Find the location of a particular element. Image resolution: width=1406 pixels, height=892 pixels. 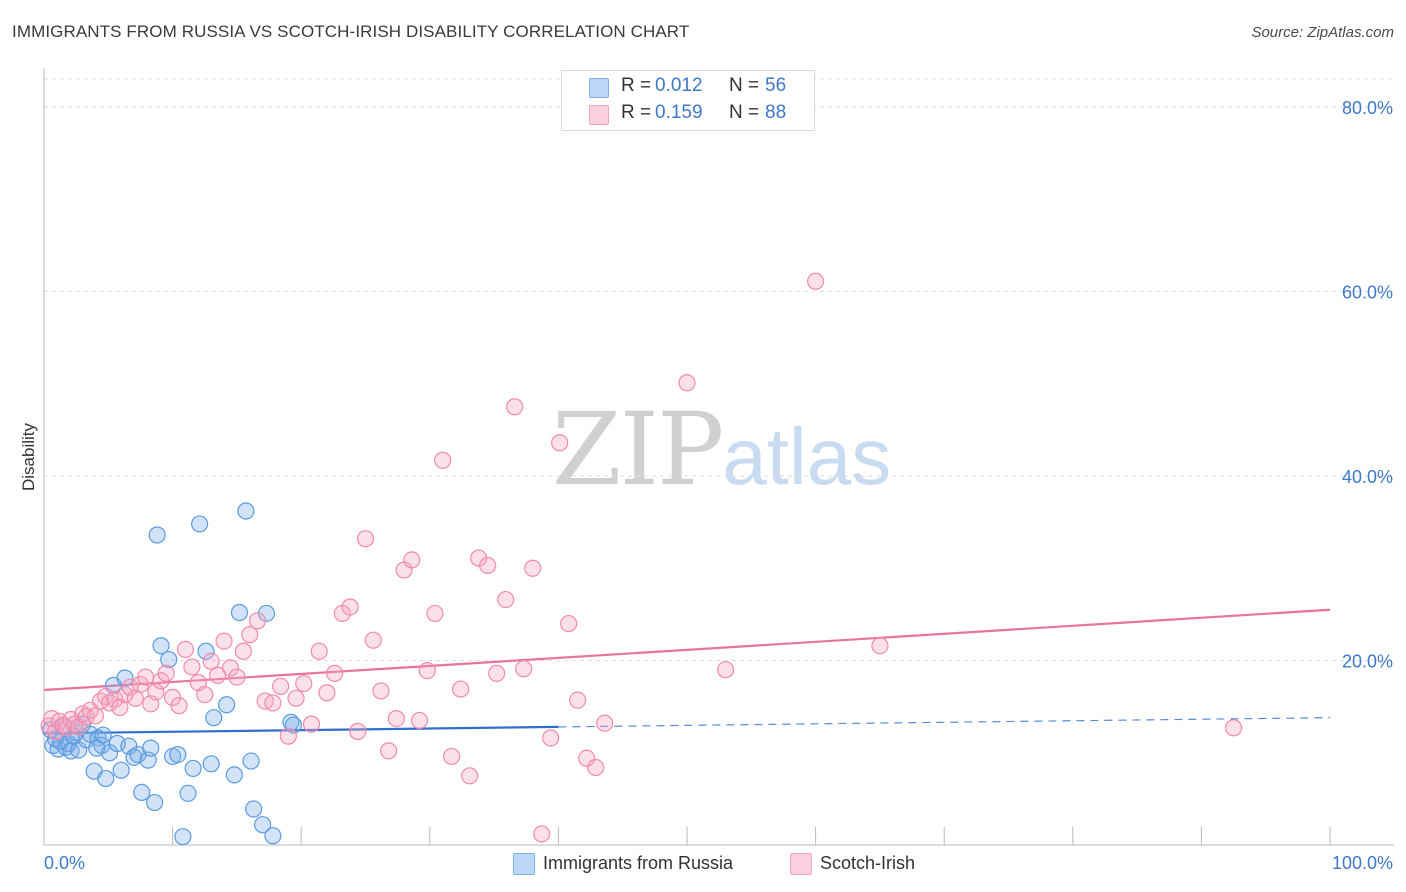

trend-line-russia is located at coordinates (301, 730).